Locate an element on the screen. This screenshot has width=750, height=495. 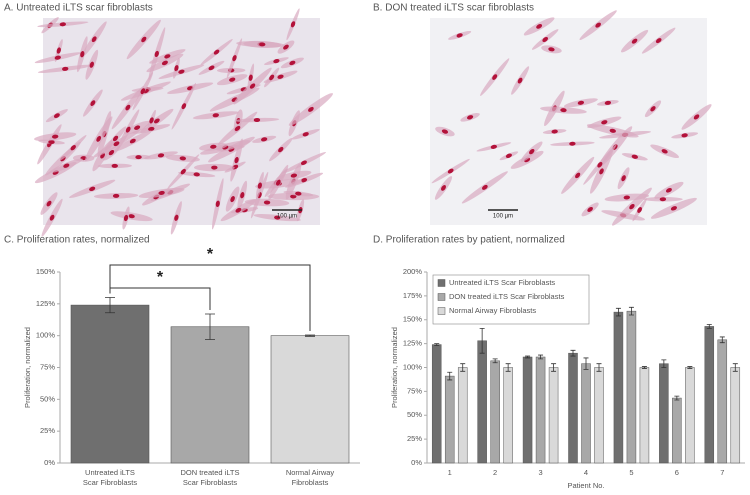
y-tick-label: 200% is located at coordinates (413, 271).